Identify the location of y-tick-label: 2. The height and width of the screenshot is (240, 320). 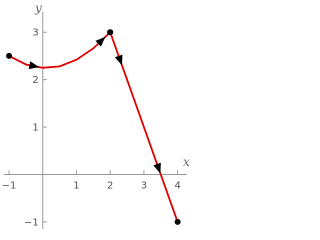
(35, 80).